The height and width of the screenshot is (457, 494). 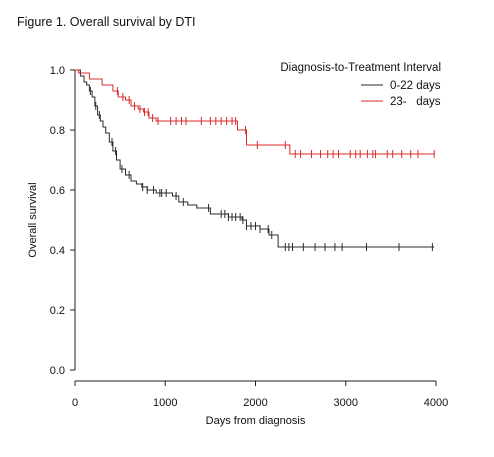 What do you see at coordinates (255, 403) in the screenshot?
I see `x-tick-label: 2000` at bounding box center [255, 403].